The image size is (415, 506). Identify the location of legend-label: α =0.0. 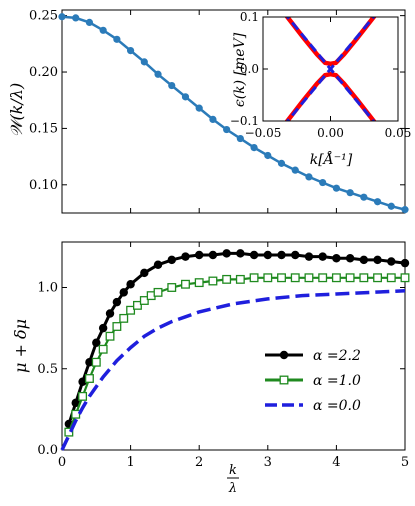
(337, 406).